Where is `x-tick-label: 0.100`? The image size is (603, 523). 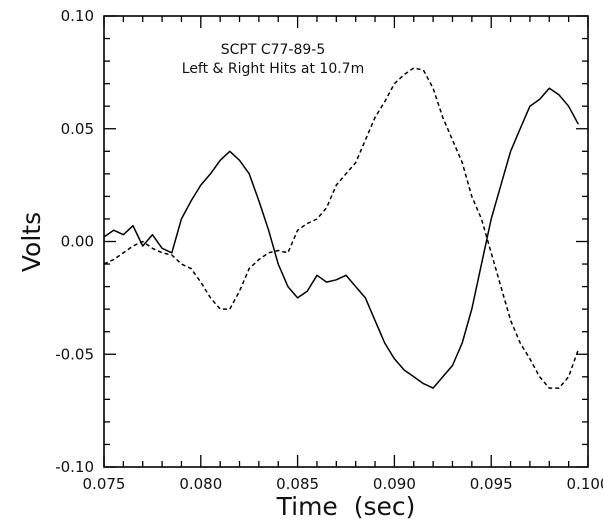
x-tick-label: 0.100 is located at coordinates (585, 484).